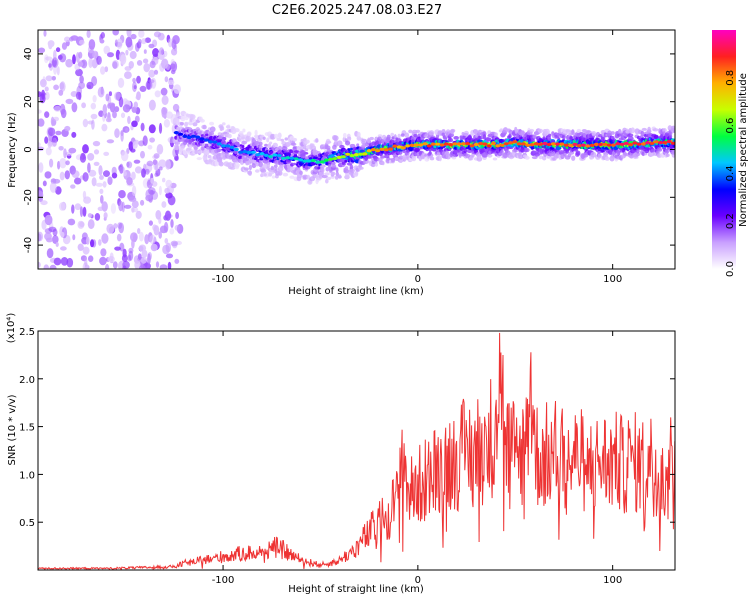 The height and width of the screenshot is (600, 750). What do you see at coordinates (730, 173) in the screenshot?
I see `colorbar-tick-label: 0.4` at bounding box center [730, 173].